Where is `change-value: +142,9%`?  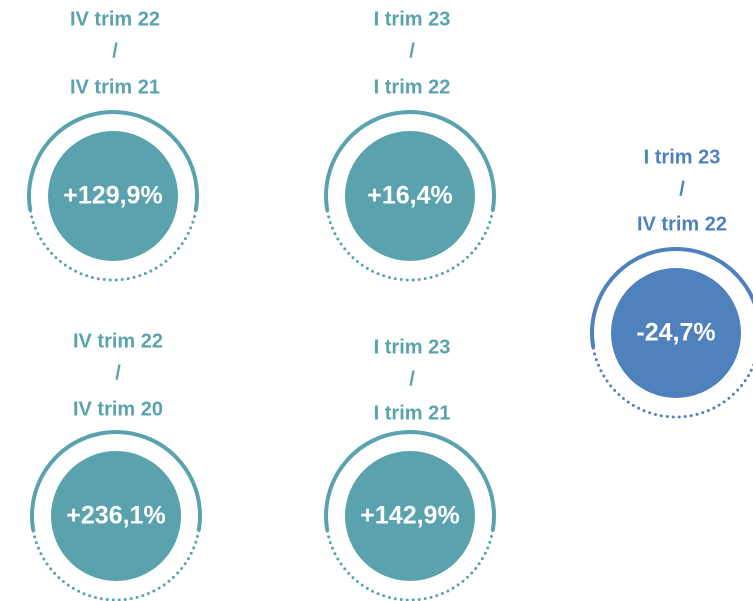
change-value: +142,9% is located at coordinates (409, 516).